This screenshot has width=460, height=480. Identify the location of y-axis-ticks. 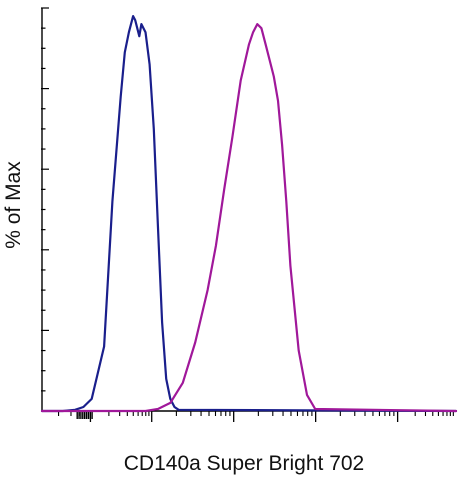
(45, 209).